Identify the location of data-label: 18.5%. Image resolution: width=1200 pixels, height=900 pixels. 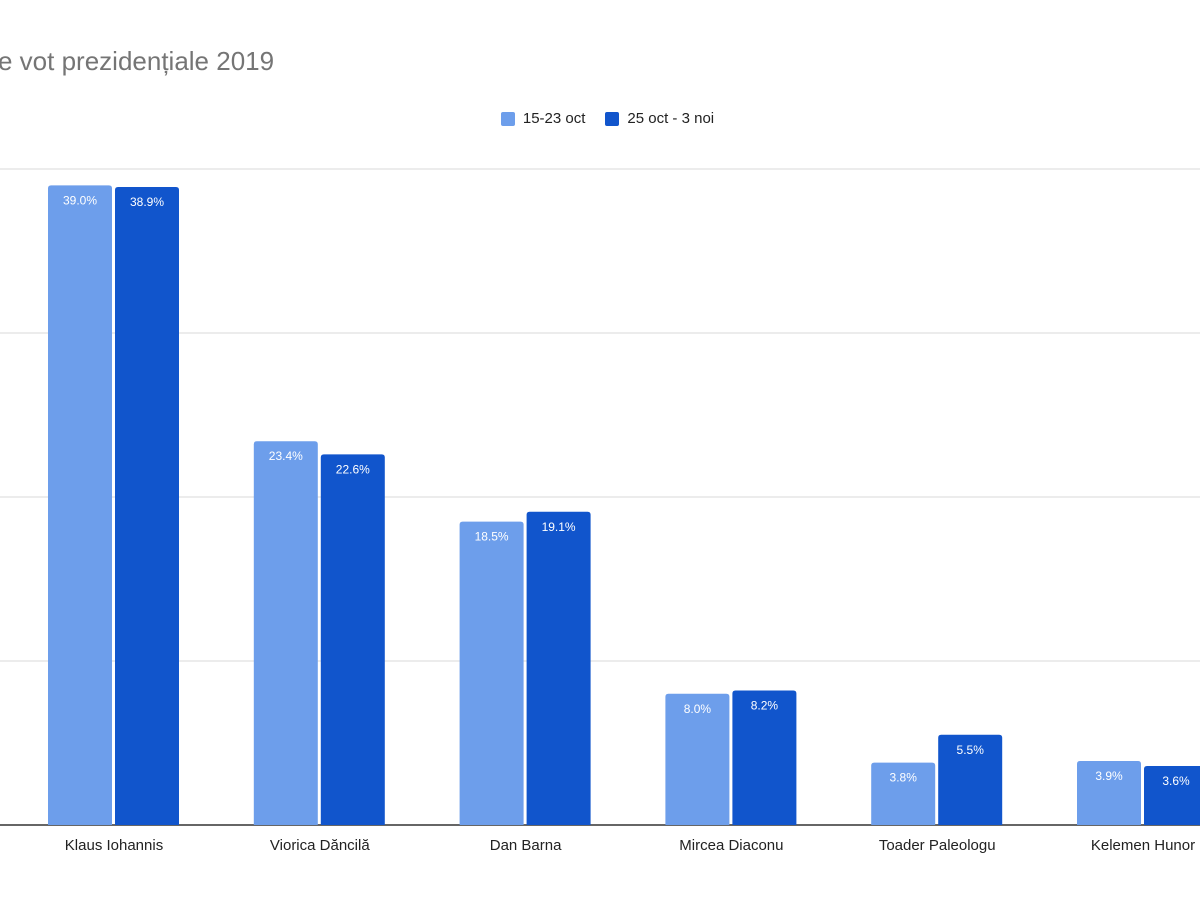
(492, 537).